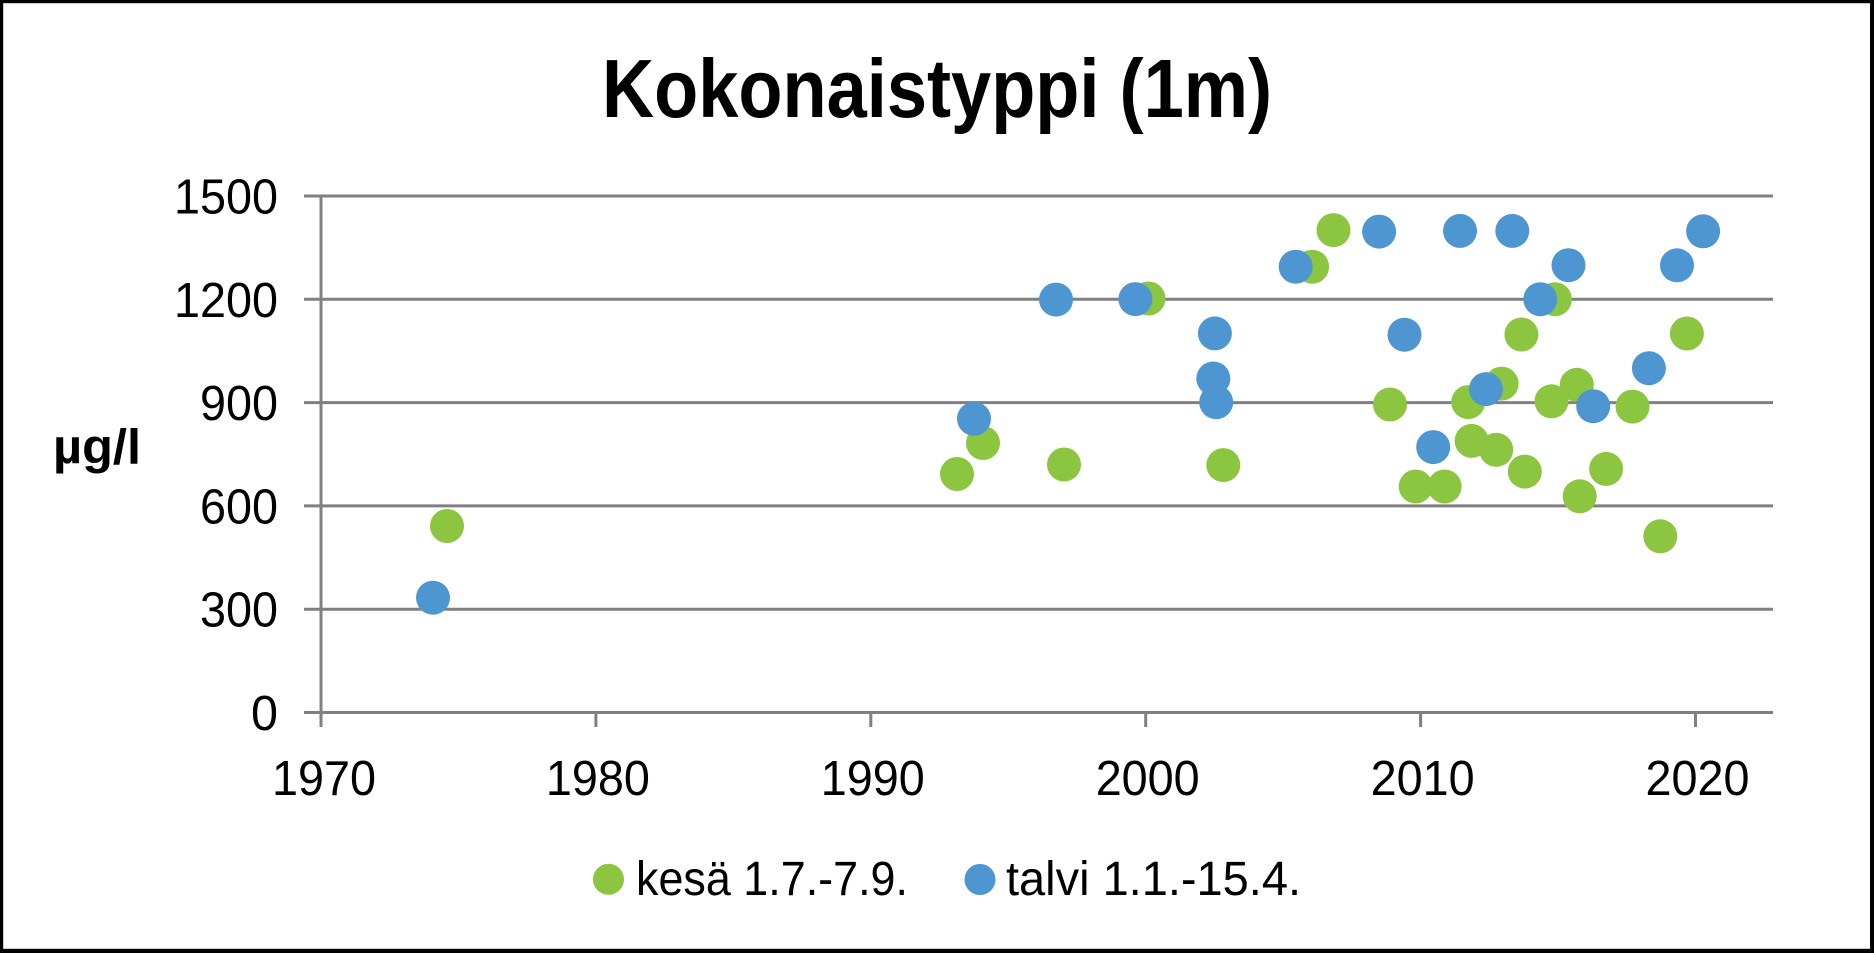 This screenshot has height=953, width=1874. I want to click on svg-text: kesä 1.7.-7.9., so click(772, 879).